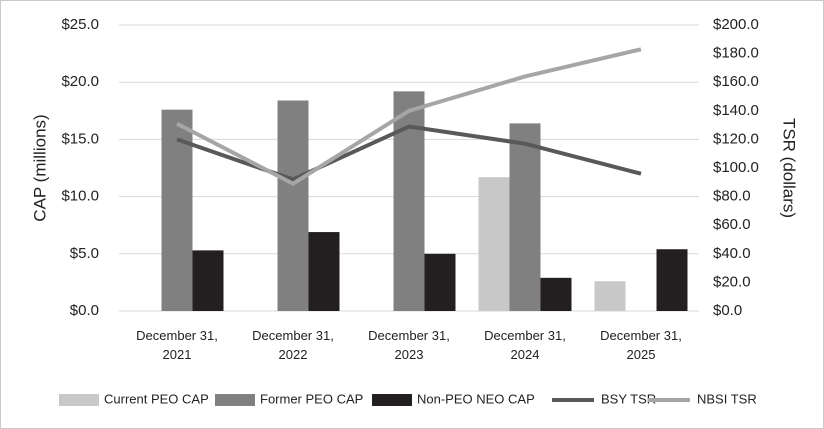 The height and width of the screenshot is (429, 824). What do you see at coordinates (84, 253) in the screenshot?
I see `y-tick-label: $5.0` at bounding box center [84, 253].